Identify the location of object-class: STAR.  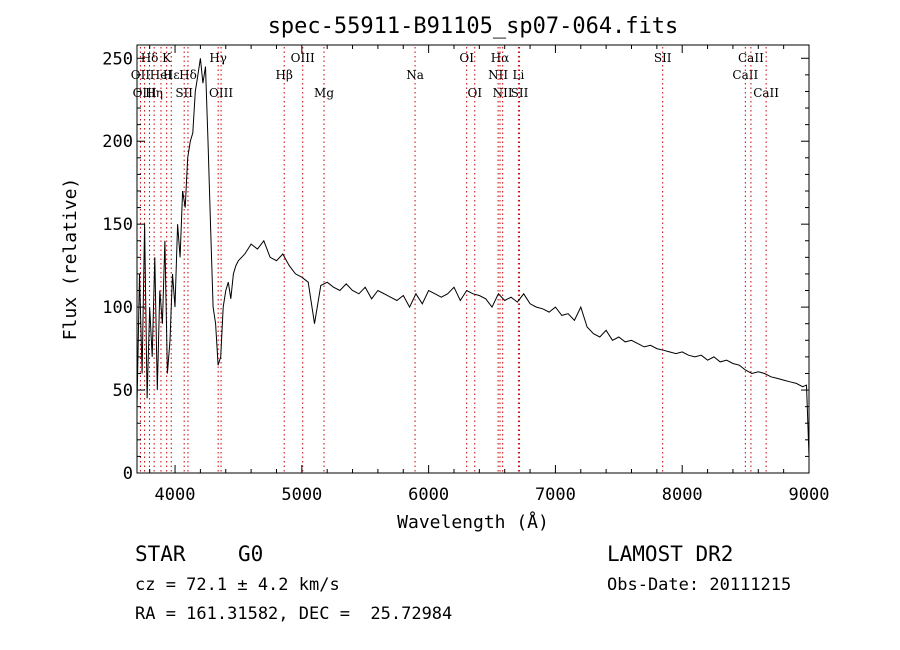
(160, 554).